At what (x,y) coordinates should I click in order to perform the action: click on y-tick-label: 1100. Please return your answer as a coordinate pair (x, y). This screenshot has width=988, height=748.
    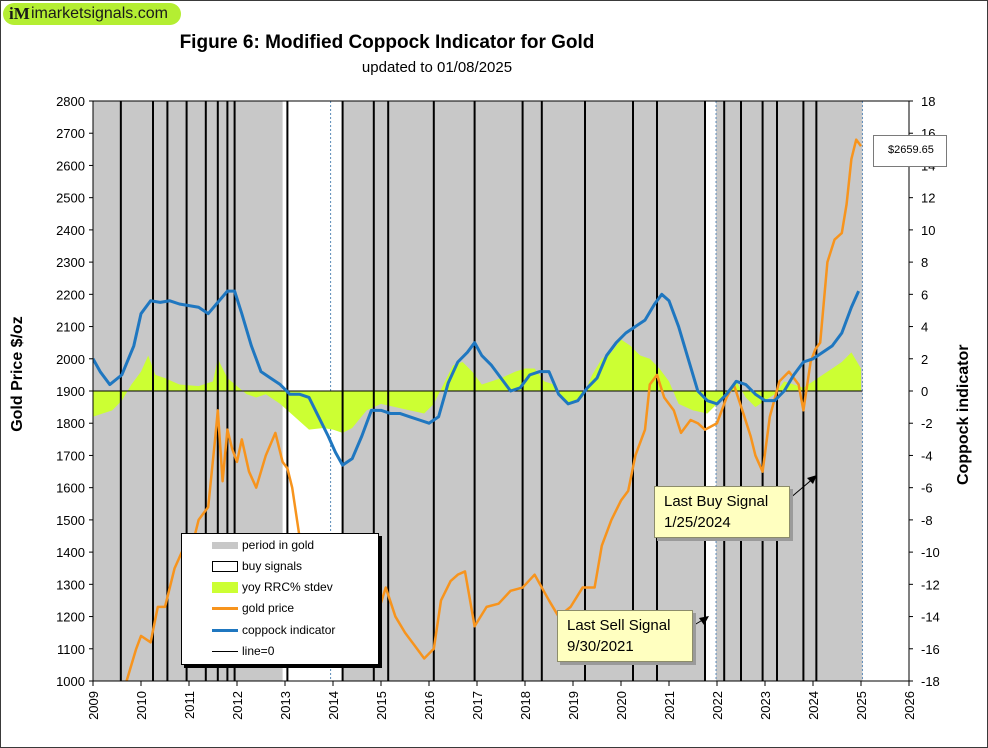
    Looking at the image, I should click on (71, 649).